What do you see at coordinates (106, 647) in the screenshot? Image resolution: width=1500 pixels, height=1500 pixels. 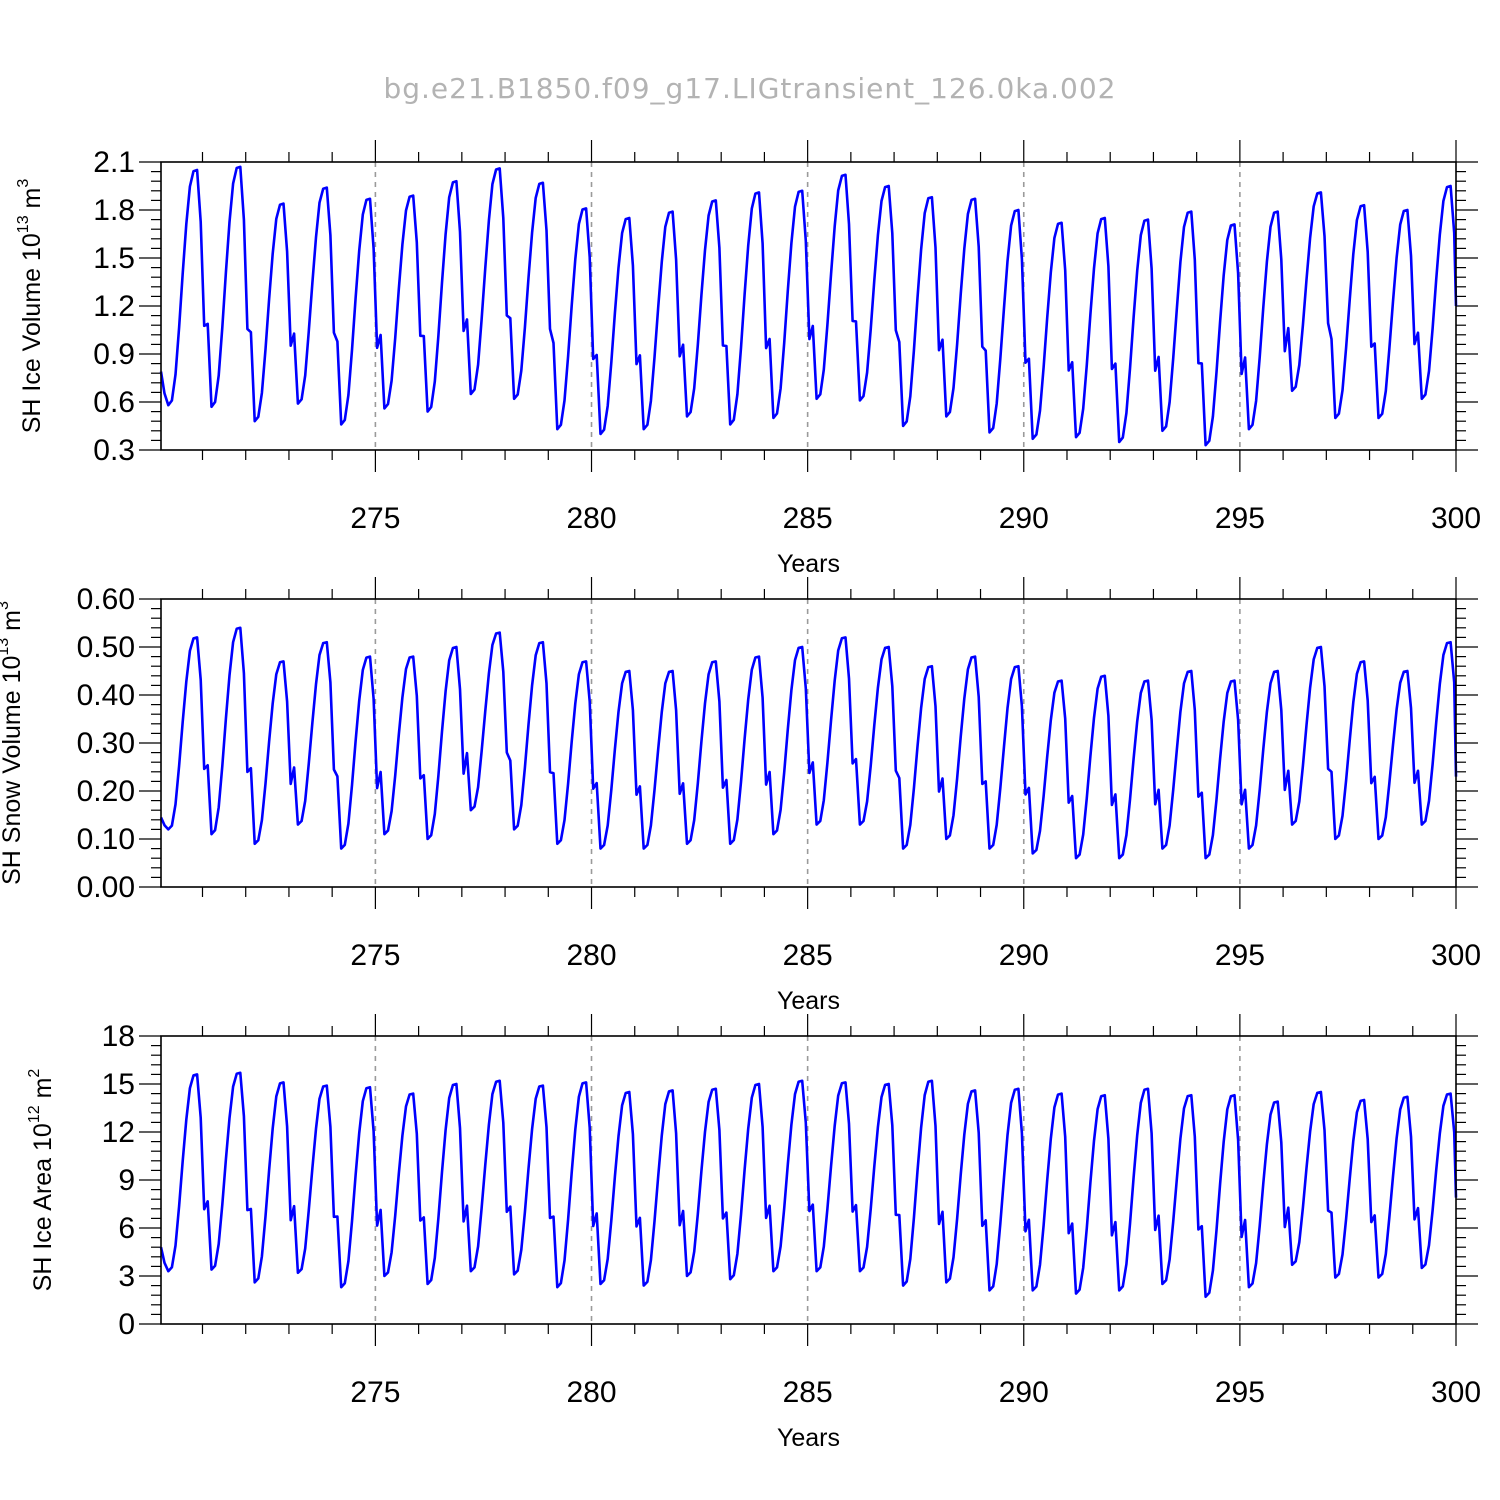 I see `y-tick-label: 0.50` at bounding box center [106, 647].